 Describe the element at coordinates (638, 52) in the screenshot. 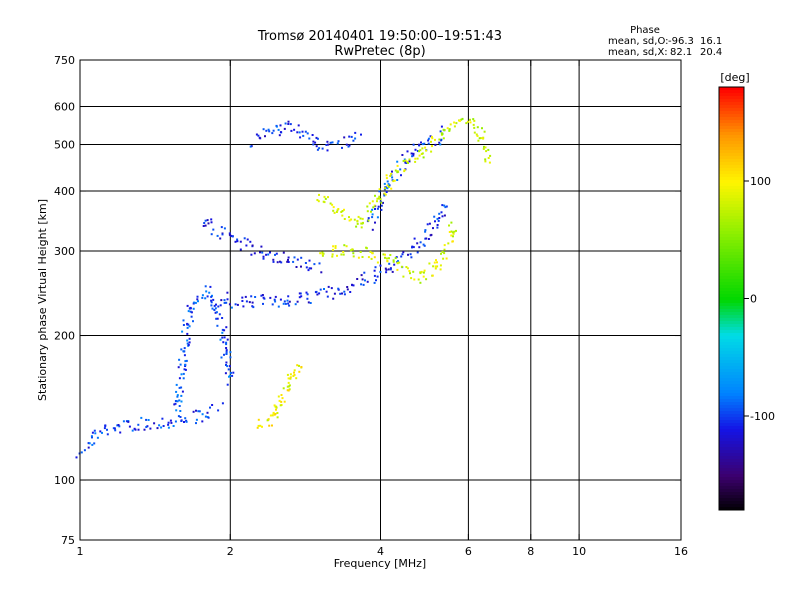

I see `stats-x-label: mean, sd,X:` at that location.